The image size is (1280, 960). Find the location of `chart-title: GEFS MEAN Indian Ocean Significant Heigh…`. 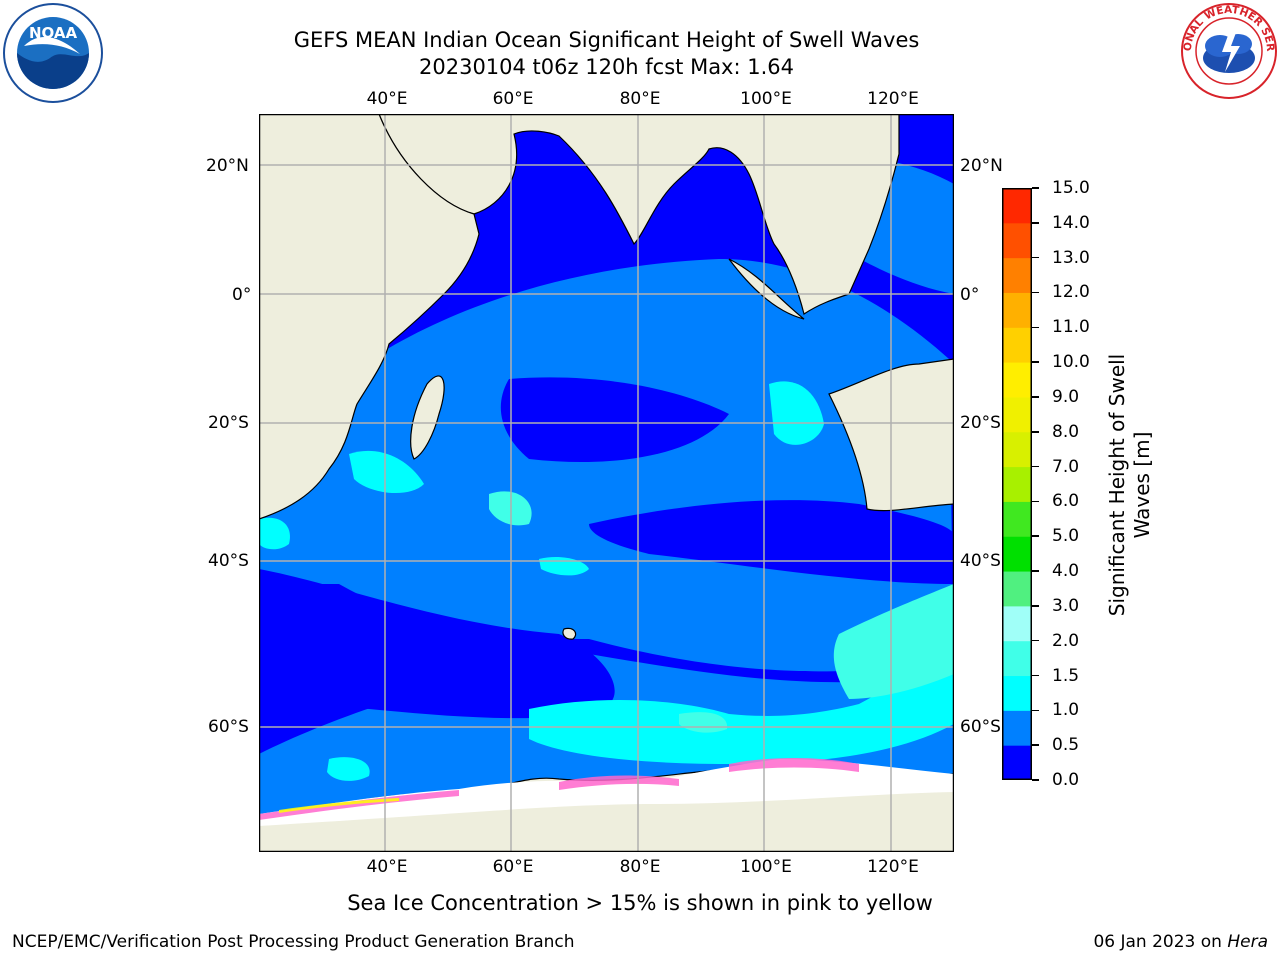

chart-title: GEFS MEAN Indian Ocean Significant Heigh… is located at coordinates (606, 40).